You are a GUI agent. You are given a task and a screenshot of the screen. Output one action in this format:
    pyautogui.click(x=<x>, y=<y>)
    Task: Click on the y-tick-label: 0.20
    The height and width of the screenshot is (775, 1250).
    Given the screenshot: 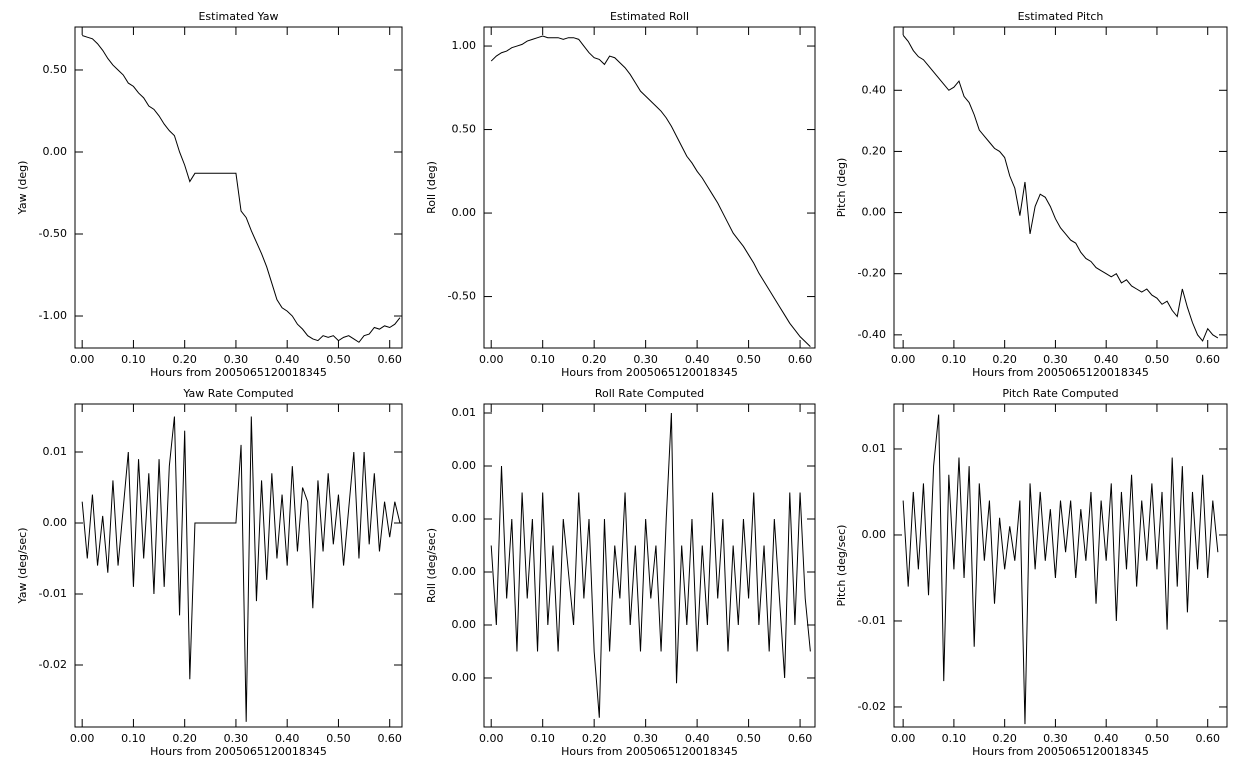 What is the action you would take?
    pyautogui.click(x=874, y=150)
    